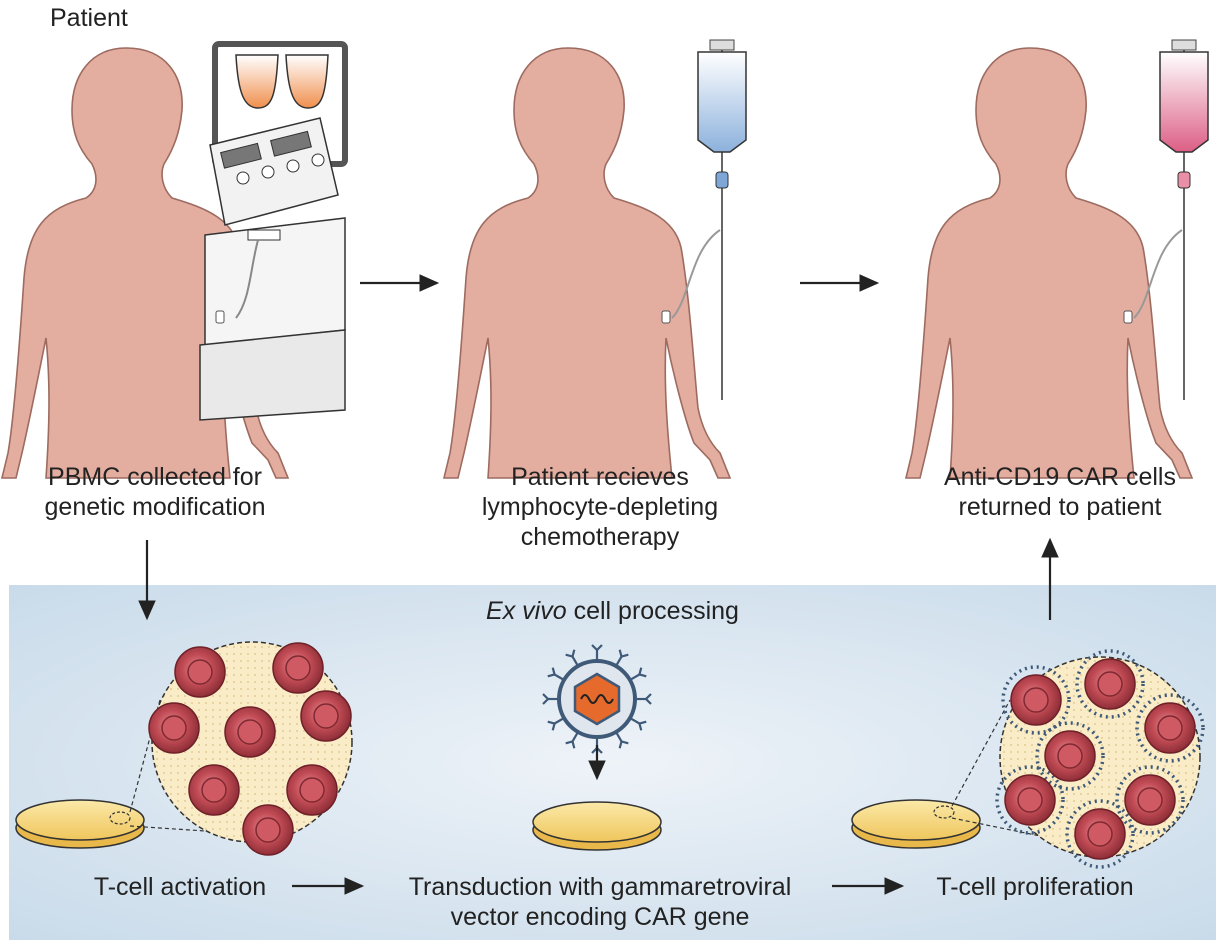 This screenshot has width=1225, height=947. What do you see at coordinates (1049, 263) in the screenshot?
I see `patient-3-figure` at bounding box center [1049, 263].